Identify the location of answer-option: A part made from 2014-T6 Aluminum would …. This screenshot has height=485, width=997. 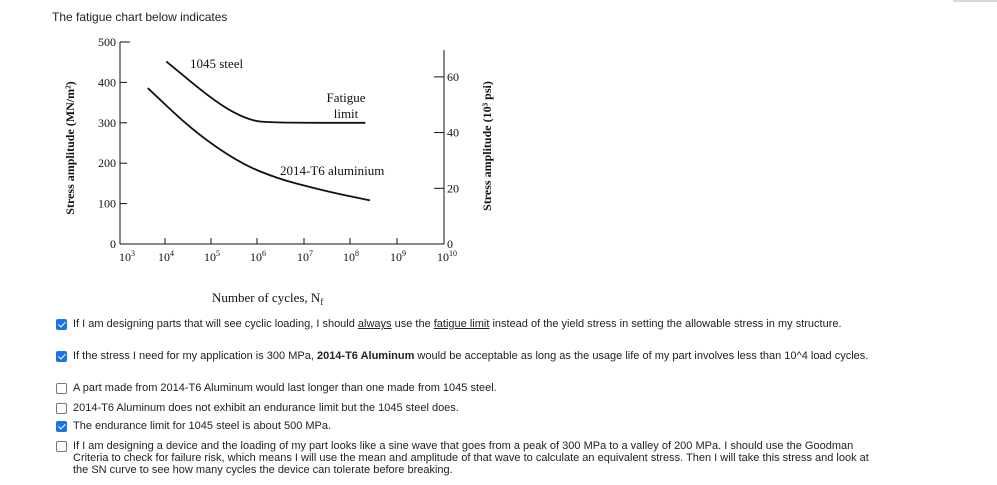
(466, 388).